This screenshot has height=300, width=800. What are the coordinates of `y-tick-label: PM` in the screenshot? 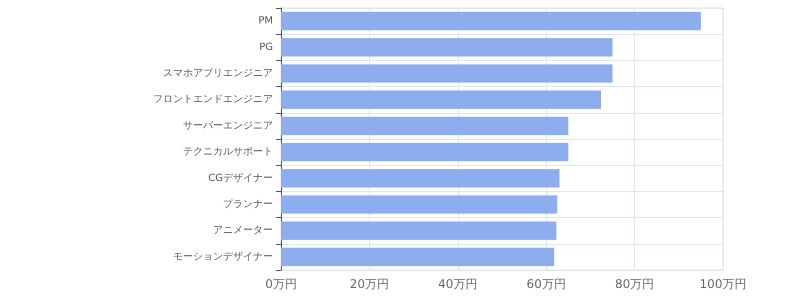 It's located at (265, 21).